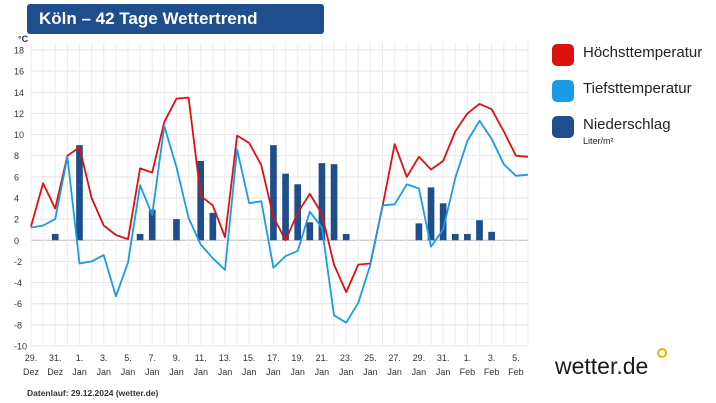 The height and width of the screenshot is (403, 716). I want to click on legend-swatch-precip, so click(563, 127).